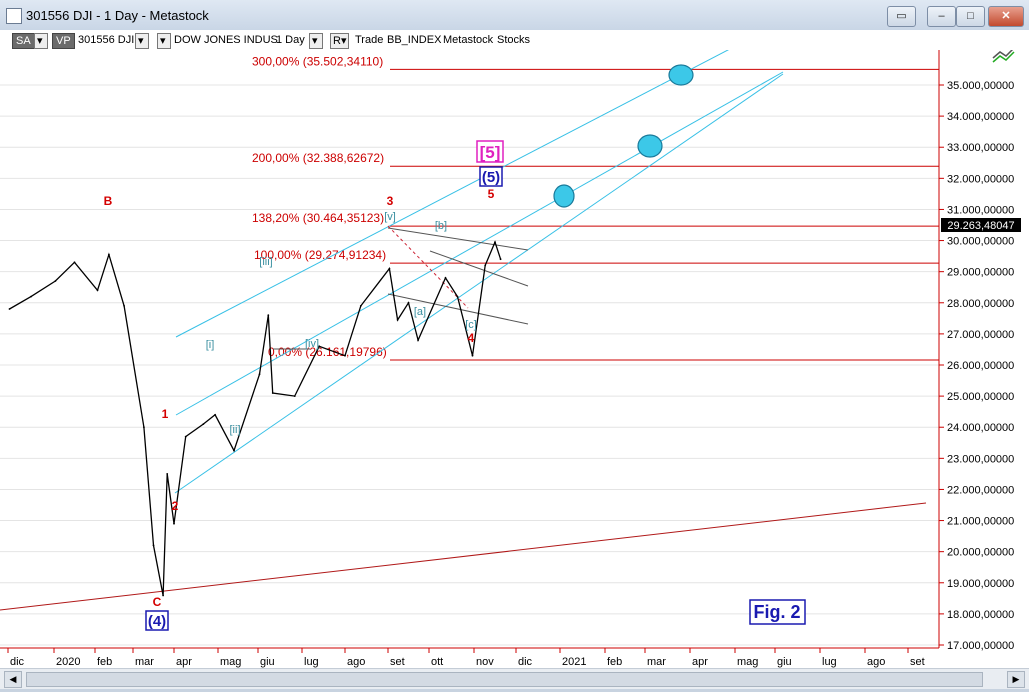 The image size is (1029, 692). I want to click on name-dropdown-icon: ▾, so click(164, 41).